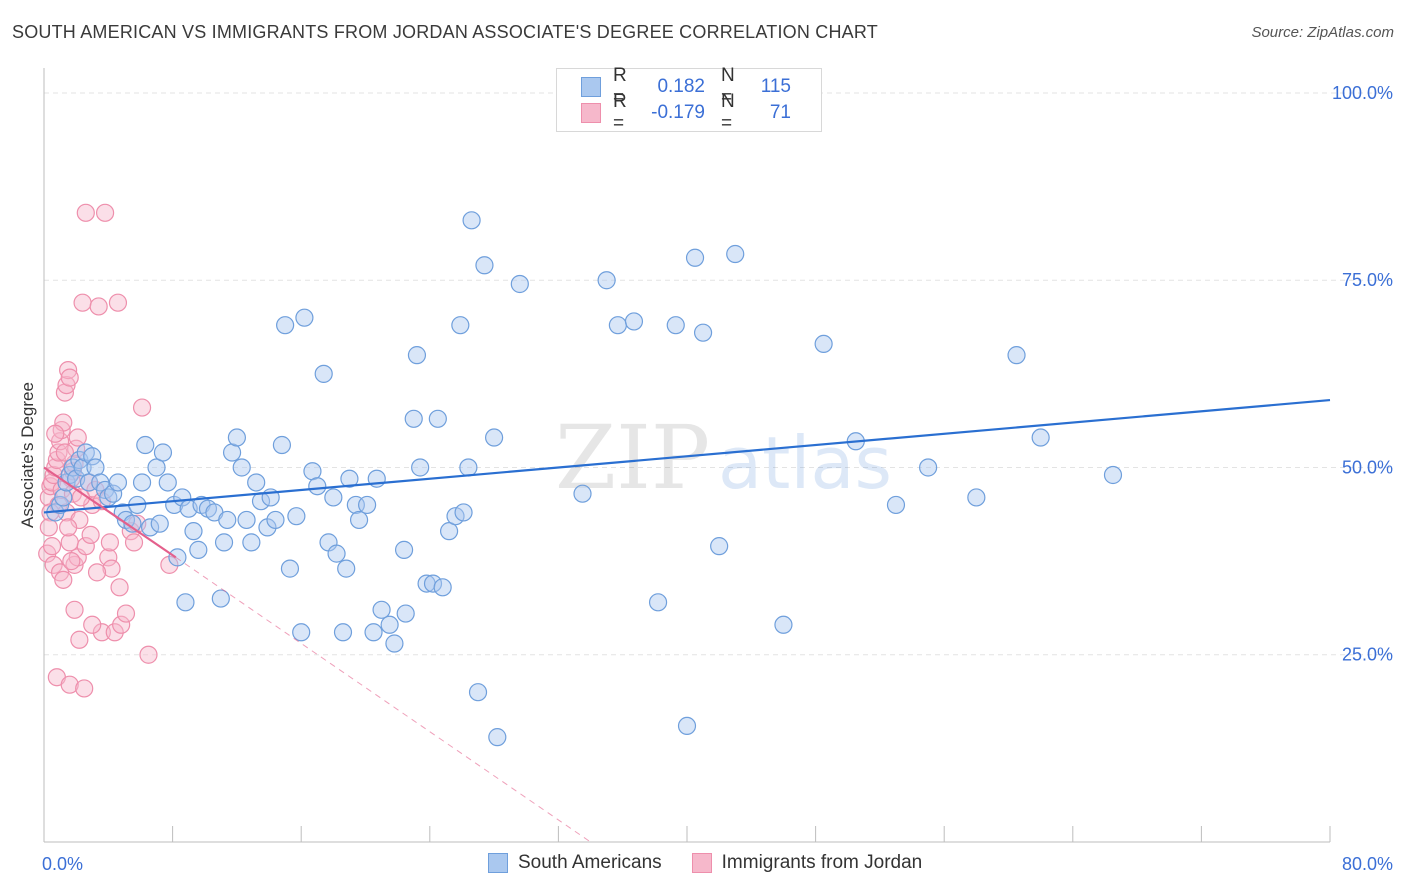 The image size is (1406, 892). I want to click on blue-swatch, so click(591, 87).